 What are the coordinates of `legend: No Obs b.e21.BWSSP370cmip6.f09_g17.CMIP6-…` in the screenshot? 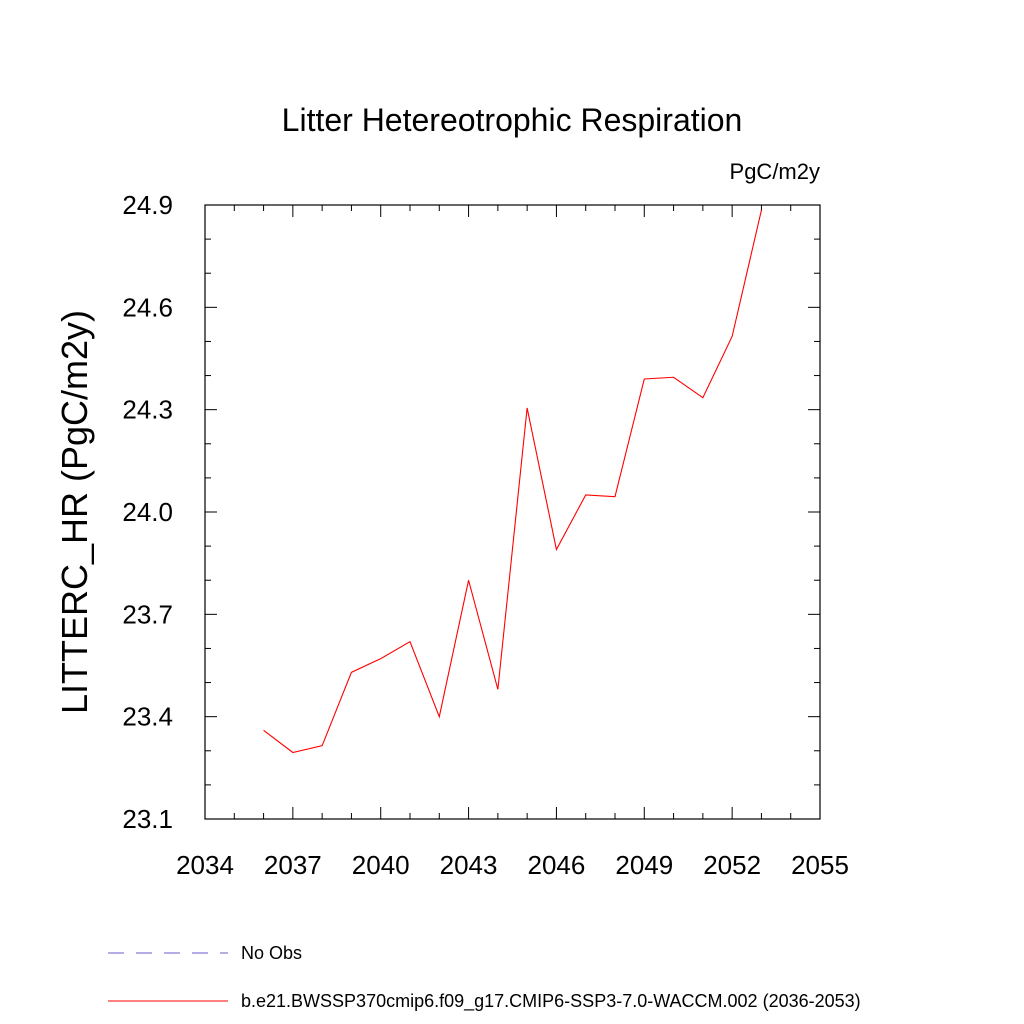 It's located at (484, 977).